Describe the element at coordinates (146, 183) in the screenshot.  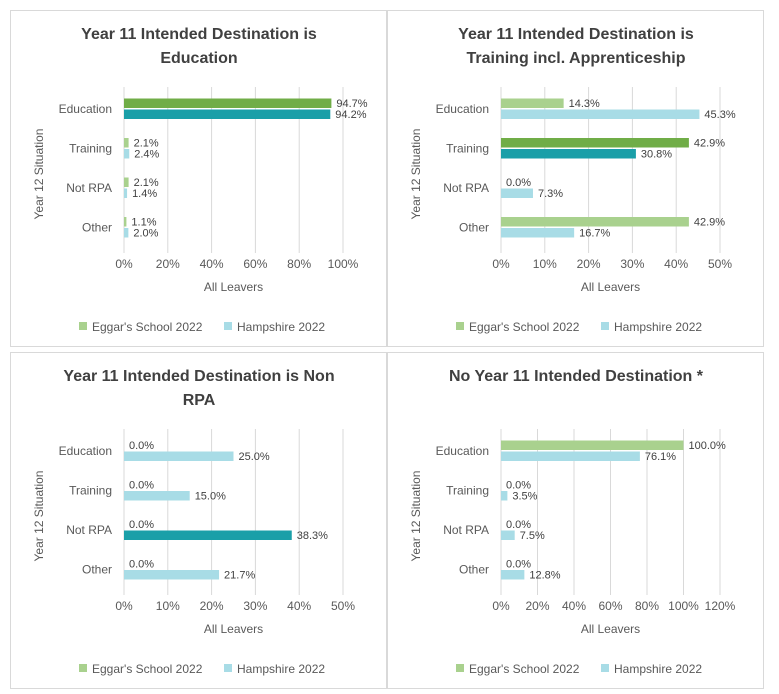
I see `data-label-school-not-rpa: 2.1%` at that location.